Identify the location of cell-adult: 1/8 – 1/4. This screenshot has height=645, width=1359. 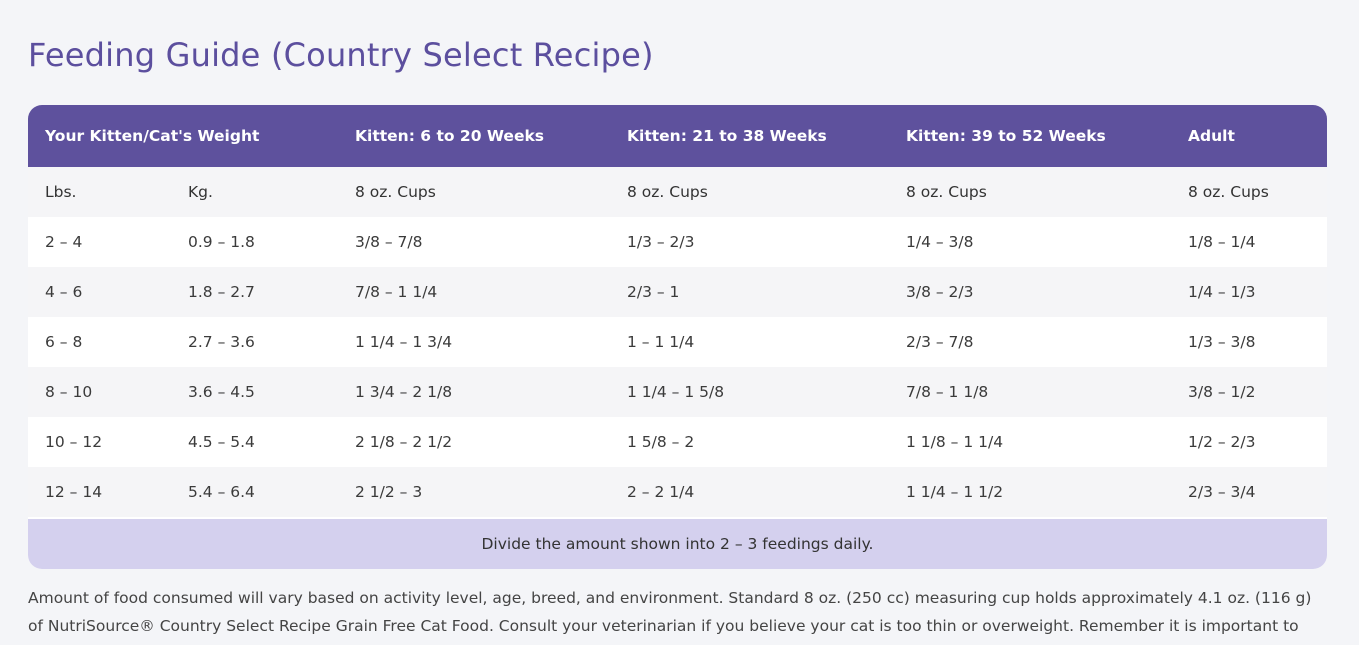
(1222, 242).